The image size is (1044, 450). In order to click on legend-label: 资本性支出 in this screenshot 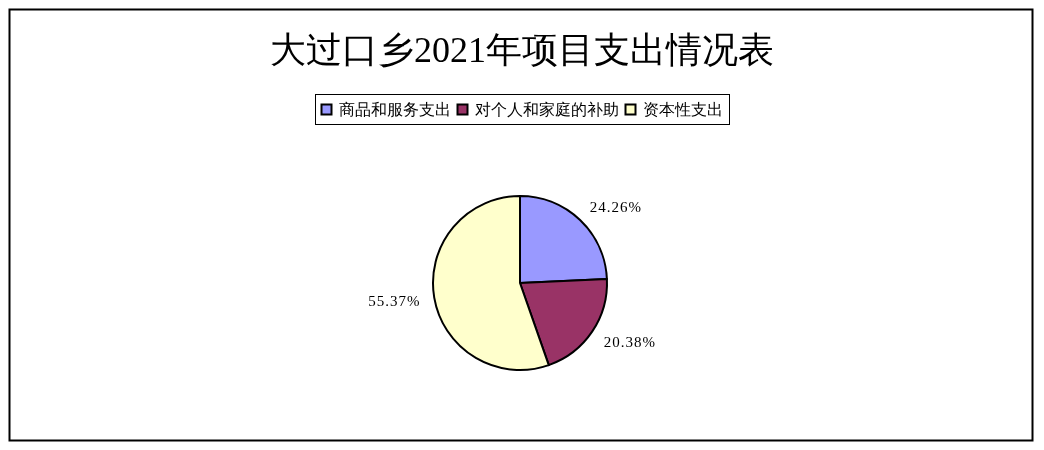, I will do `click(683, 109)`.